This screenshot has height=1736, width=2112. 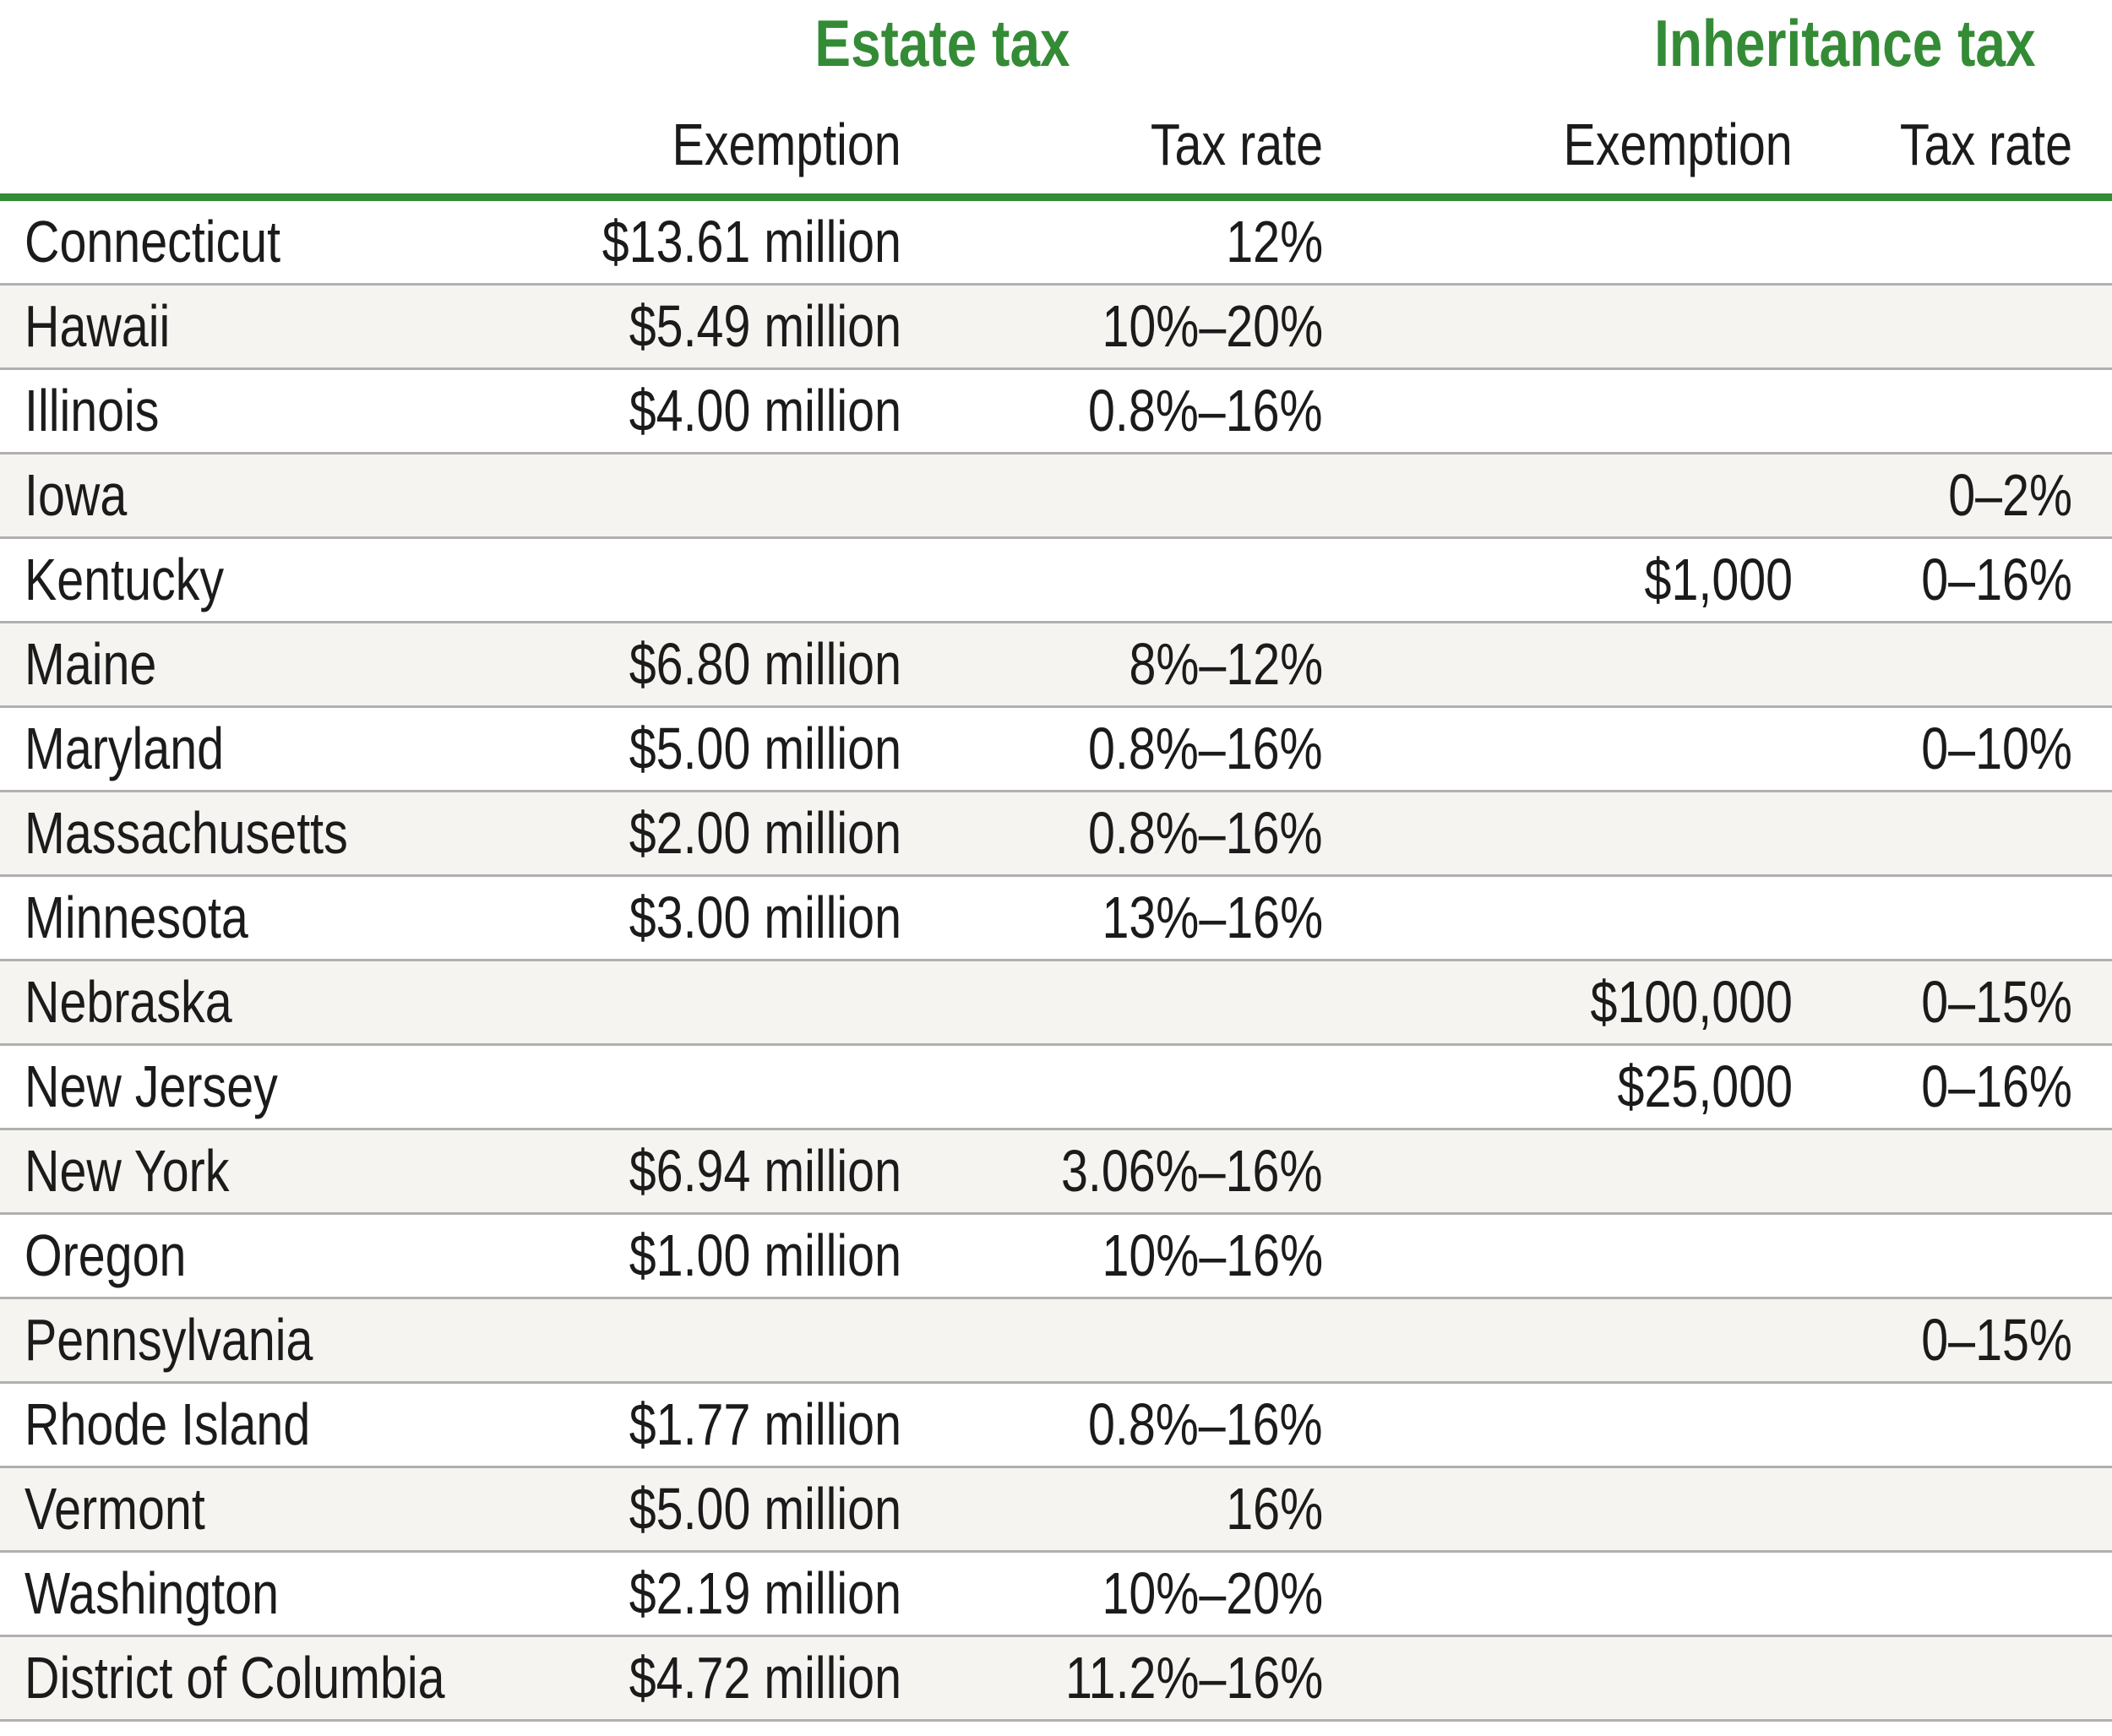 I want to click on table-row: Maryland $5.00 million 0.8%–16% 0–10%, so click(x=1056, y=750).